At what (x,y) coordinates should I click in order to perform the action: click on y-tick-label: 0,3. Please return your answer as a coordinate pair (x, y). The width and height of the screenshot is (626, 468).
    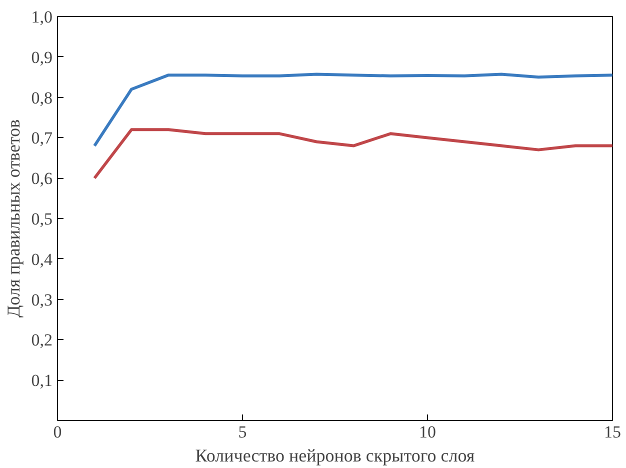
    Looking at the image, I should click on (41, 300).